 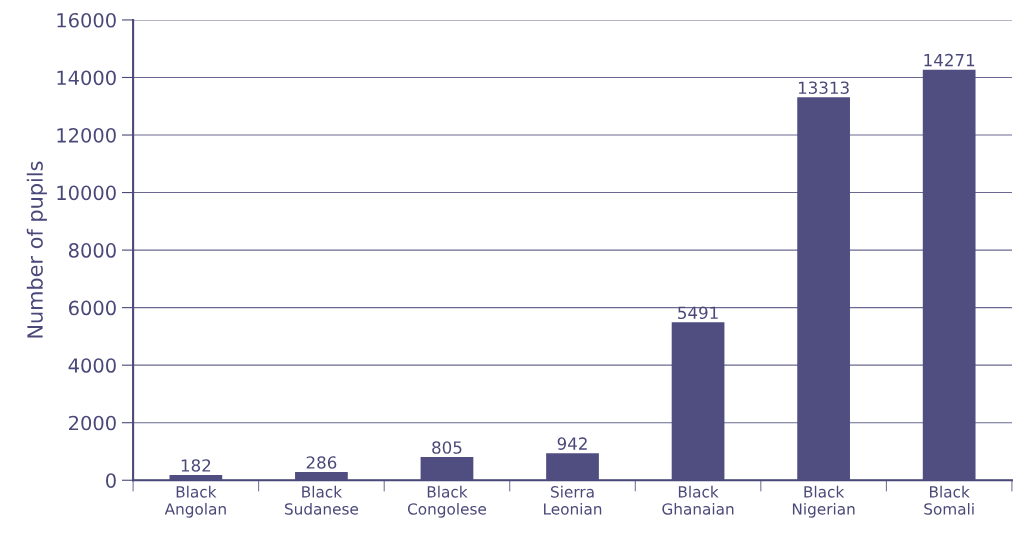 What do you see at coordinates (698, 313) in the screenshot?
I see `data-label: 5491` at bounding box center [698, 313].